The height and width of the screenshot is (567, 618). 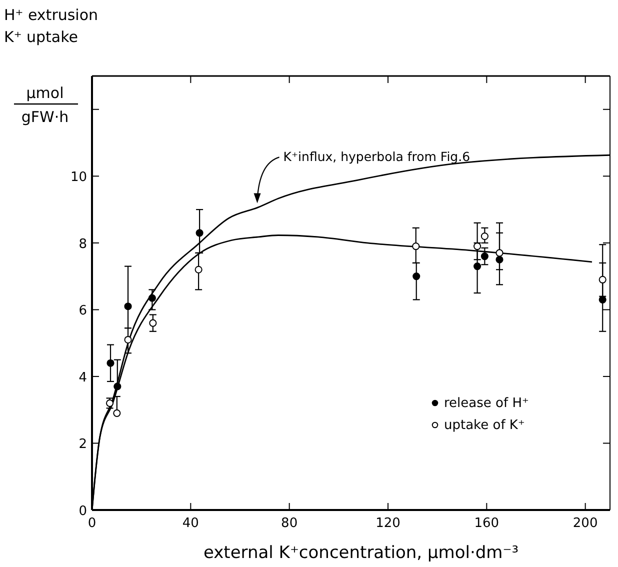 What do you see at coordinates (289, 523) in the screenshot?
I see `x-tick-label: 80` at bounding box center [289, 523].